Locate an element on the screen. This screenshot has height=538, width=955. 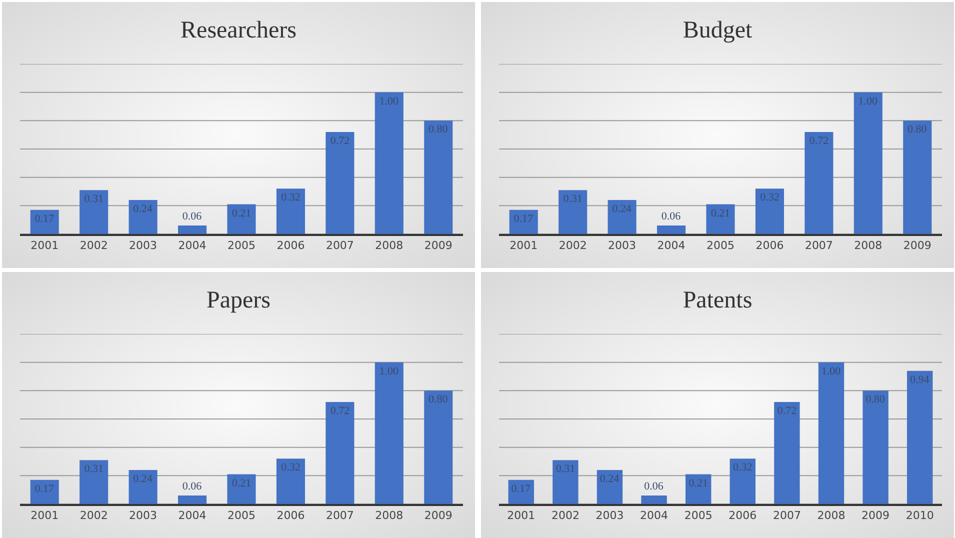
chart-title: Papers is located at coordinates (238, 300).